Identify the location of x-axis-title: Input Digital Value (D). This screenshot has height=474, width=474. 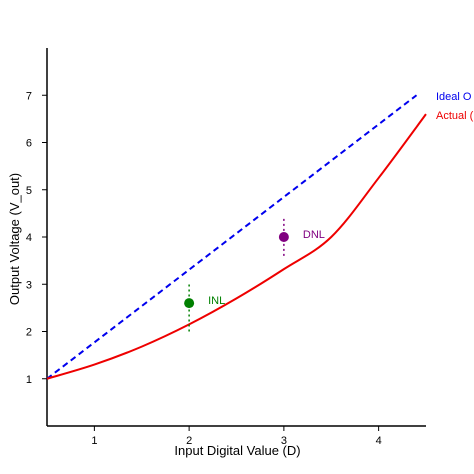
(237, 450).